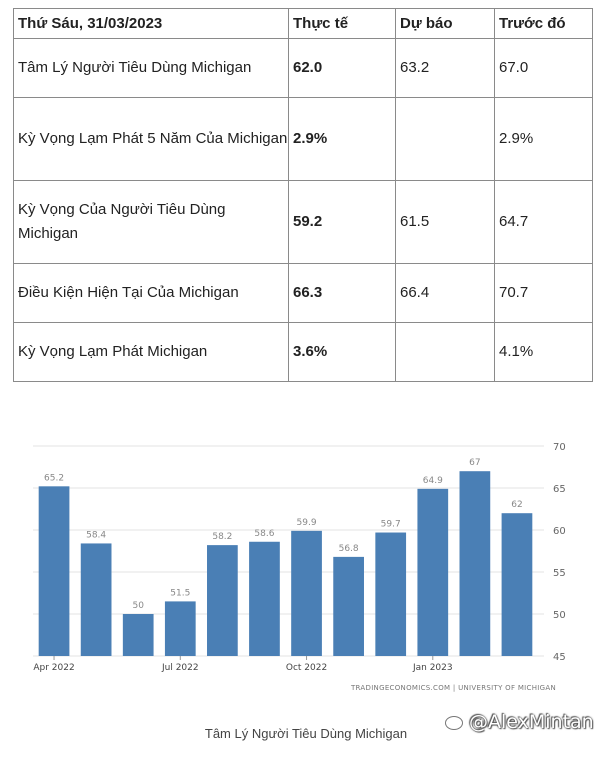 The image size is (612, 761). I want to click on indicator-name: Kỳ Vọng Lạm Phát Michigan, so click(151, 352).